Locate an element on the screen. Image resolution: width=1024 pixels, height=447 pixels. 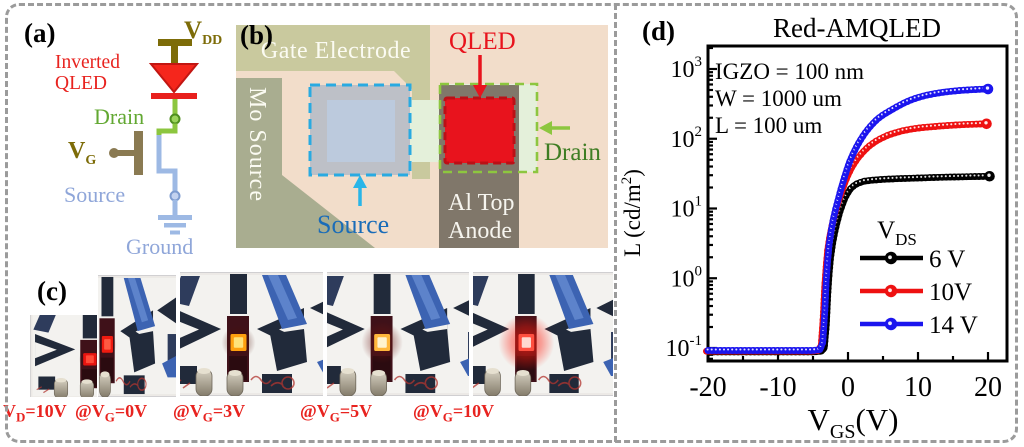
circuit-diagram is located at coordinates (154, 137).